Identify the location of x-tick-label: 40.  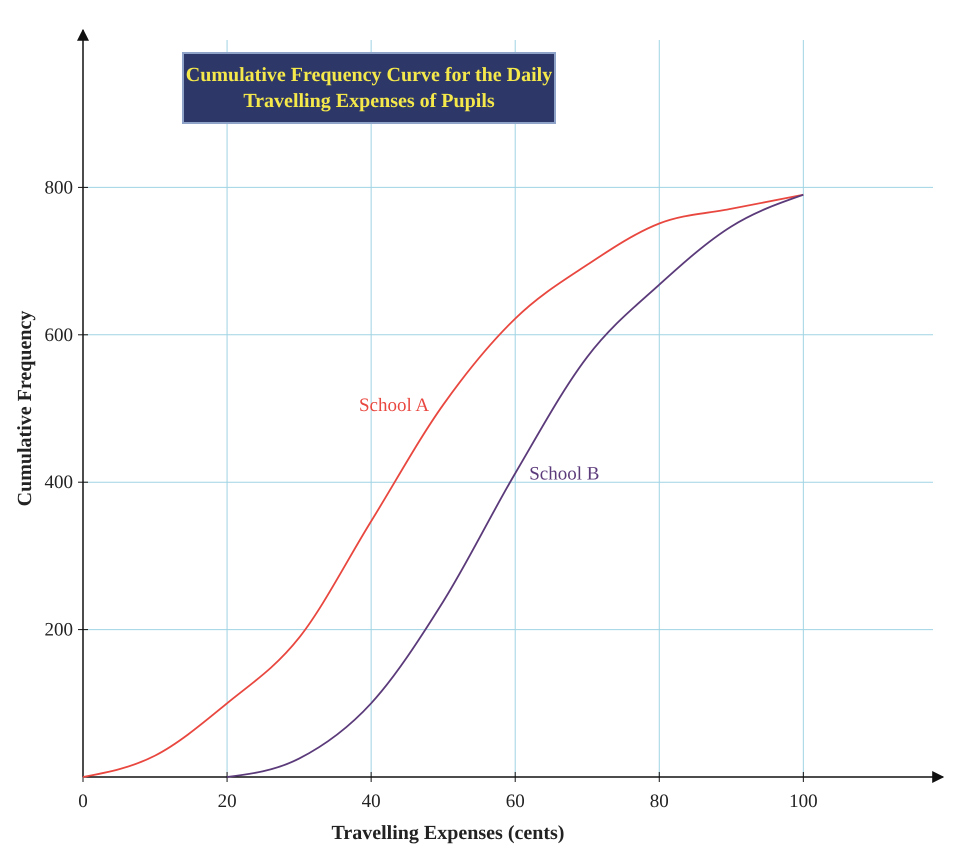
(371, 801).